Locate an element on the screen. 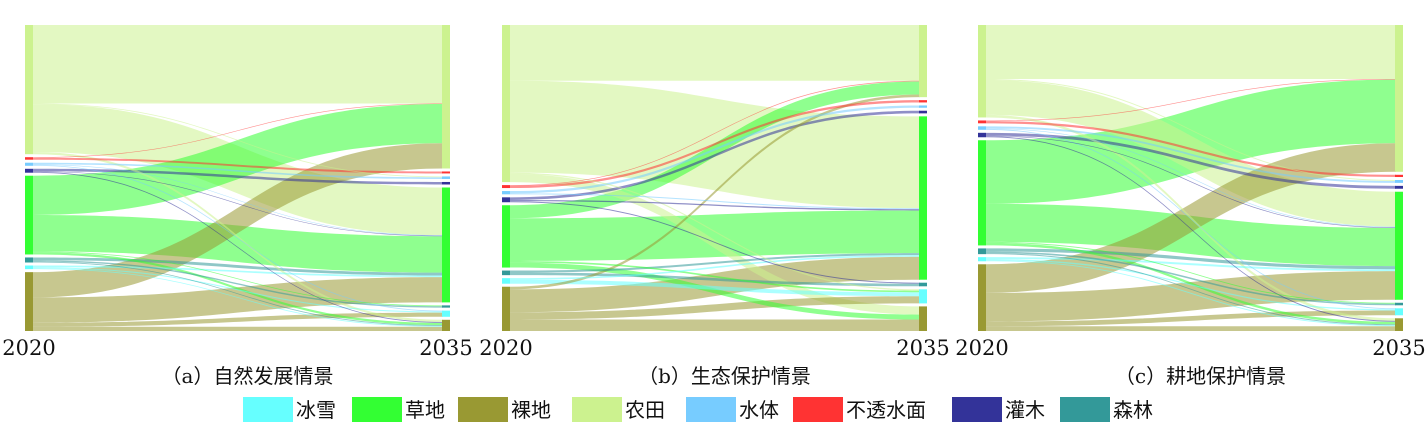 The height and width of the screenshot is (435, 1427). legend-item-shrub: 灌木 is located at coordinates (998, 409).